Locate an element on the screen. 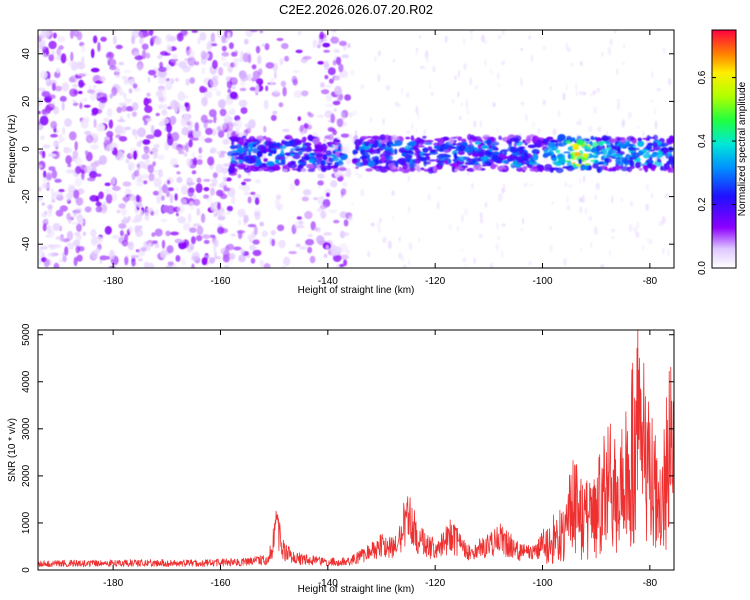 This screenshot has height=600, width=750. x-tick-label: -160 is located at coordinates (220, 583).